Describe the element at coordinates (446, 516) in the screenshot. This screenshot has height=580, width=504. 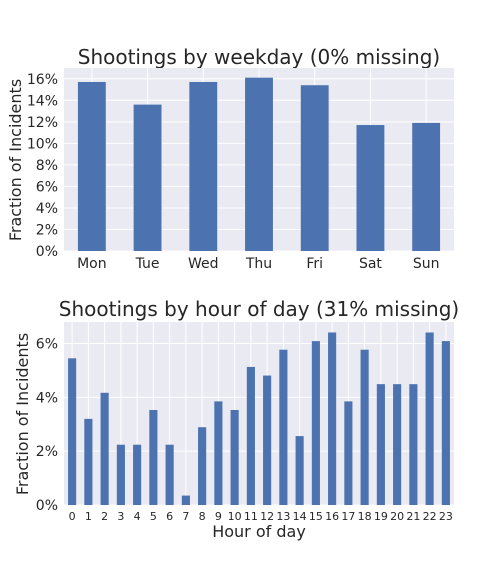
I see `hour-xtick-label: 23` at that location.